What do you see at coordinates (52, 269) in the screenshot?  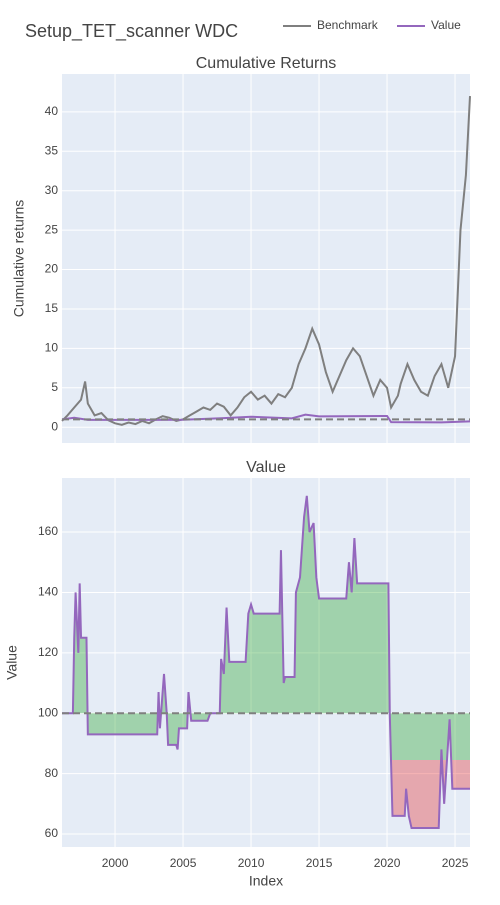 I see `y-tick-label: 20` at bounding box center [52, 269].